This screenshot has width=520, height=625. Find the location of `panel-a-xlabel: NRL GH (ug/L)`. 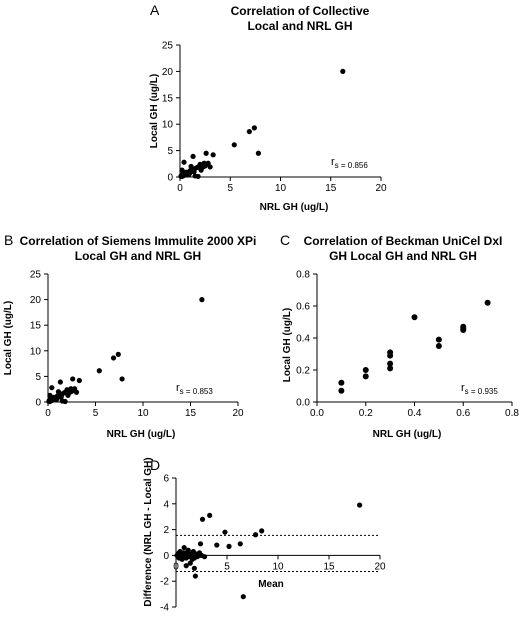

panel-a-xlabel: NRL GH (ug/L) is located at coordinates (294, 207).